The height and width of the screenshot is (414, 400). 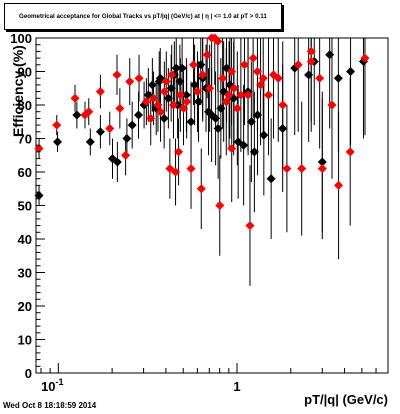 I want to click on y-tick-label: 70, so click(x=25, y=139).